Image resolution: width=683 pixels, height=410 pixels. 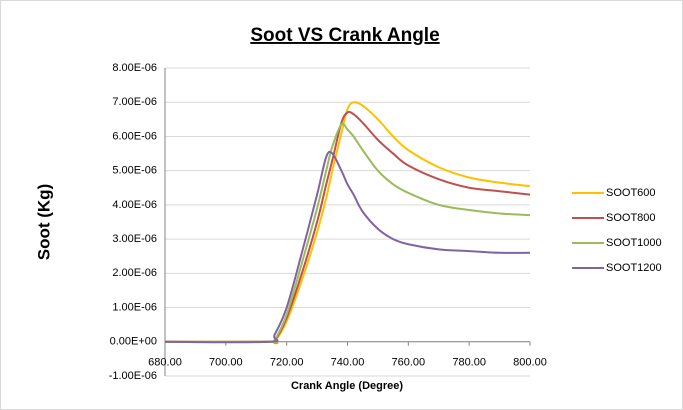 What do you see at coordinates (631, 218) in the screenshot?
I see `legend-label: SOOT800` at bounding box center [631, 218].